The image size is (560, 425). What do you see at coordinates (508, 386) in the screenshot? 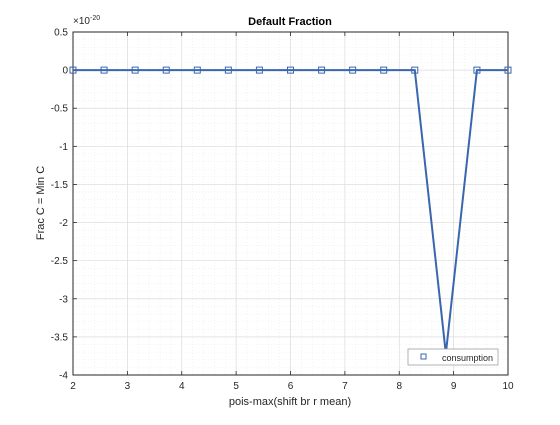
I see `x-tick-label: 10` at bounding box center [508, 386].